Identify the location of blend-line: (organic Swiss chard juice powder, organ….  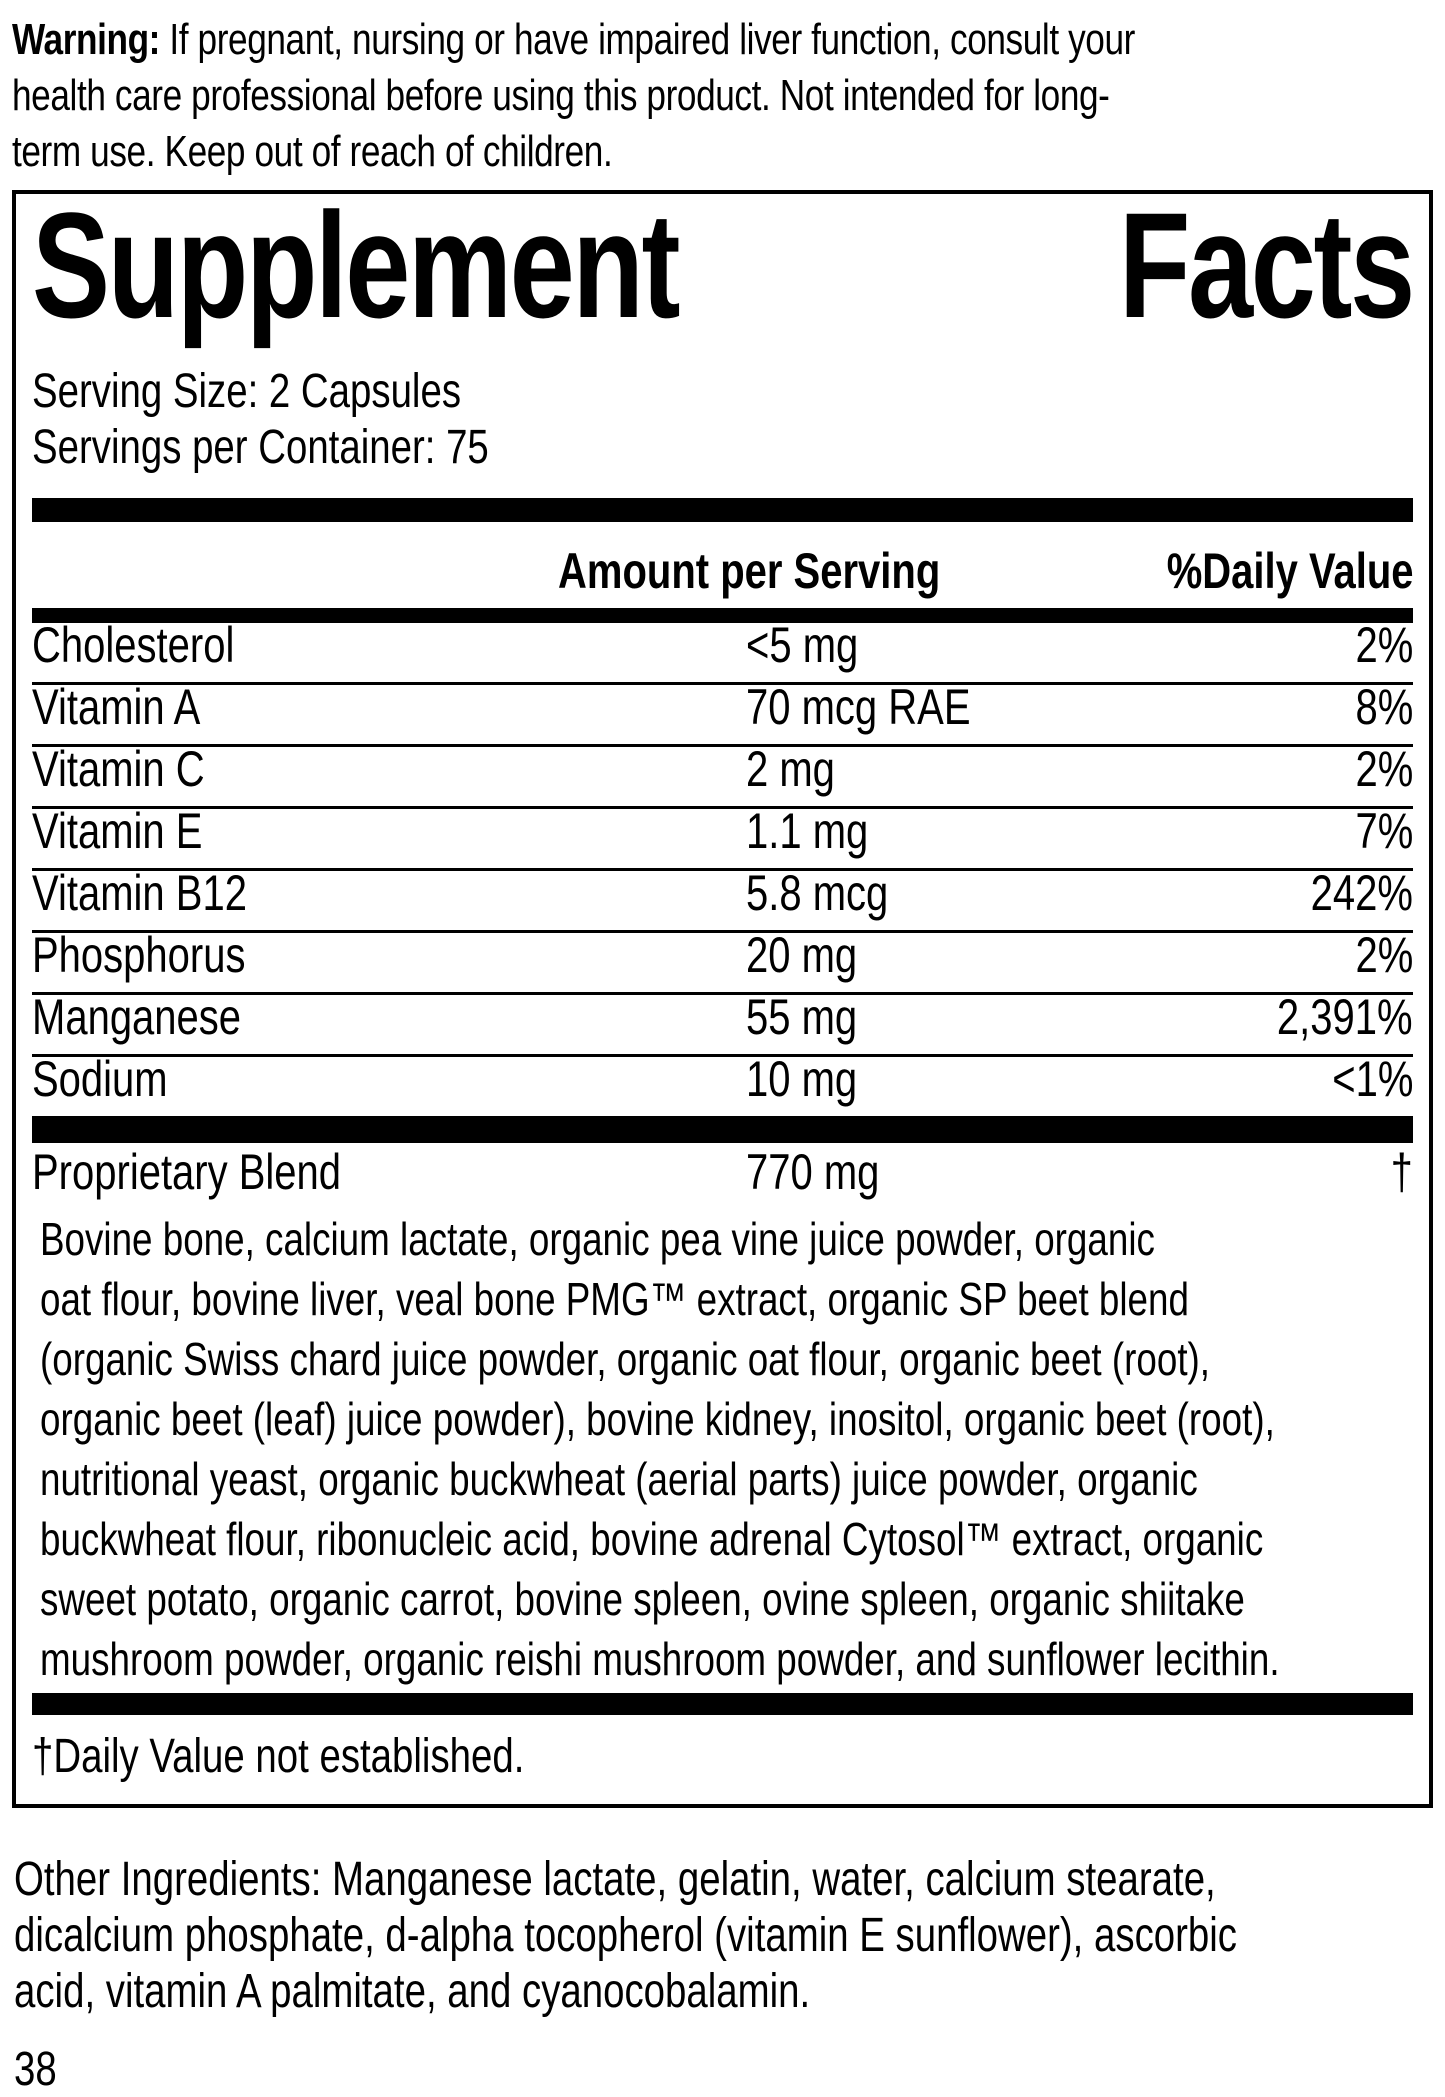
(625, 1359).